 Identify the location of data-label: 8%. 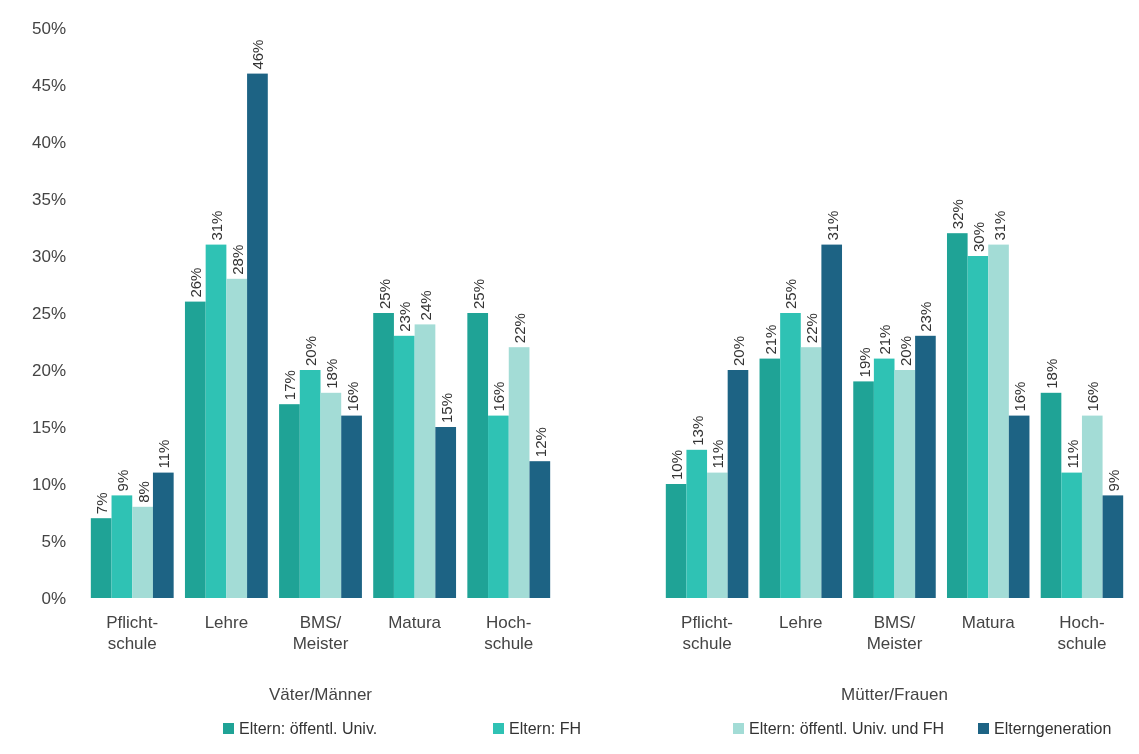
(143, 492).